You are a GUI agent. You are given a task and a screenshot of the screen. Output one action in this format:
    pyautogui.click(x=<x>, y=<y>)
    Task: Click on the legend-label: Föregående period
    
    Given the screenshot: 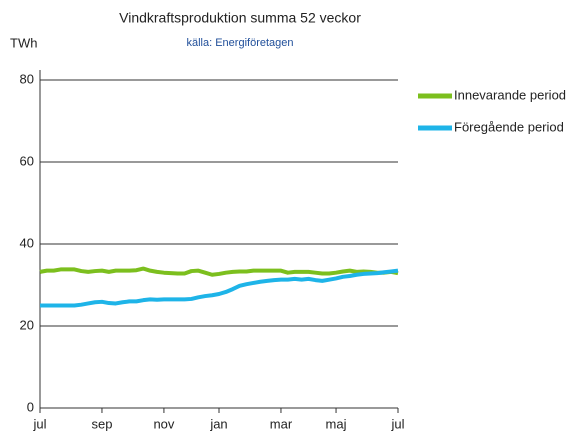 What is the action you would take?
    pyautogui.click(x=509, y=126)
    